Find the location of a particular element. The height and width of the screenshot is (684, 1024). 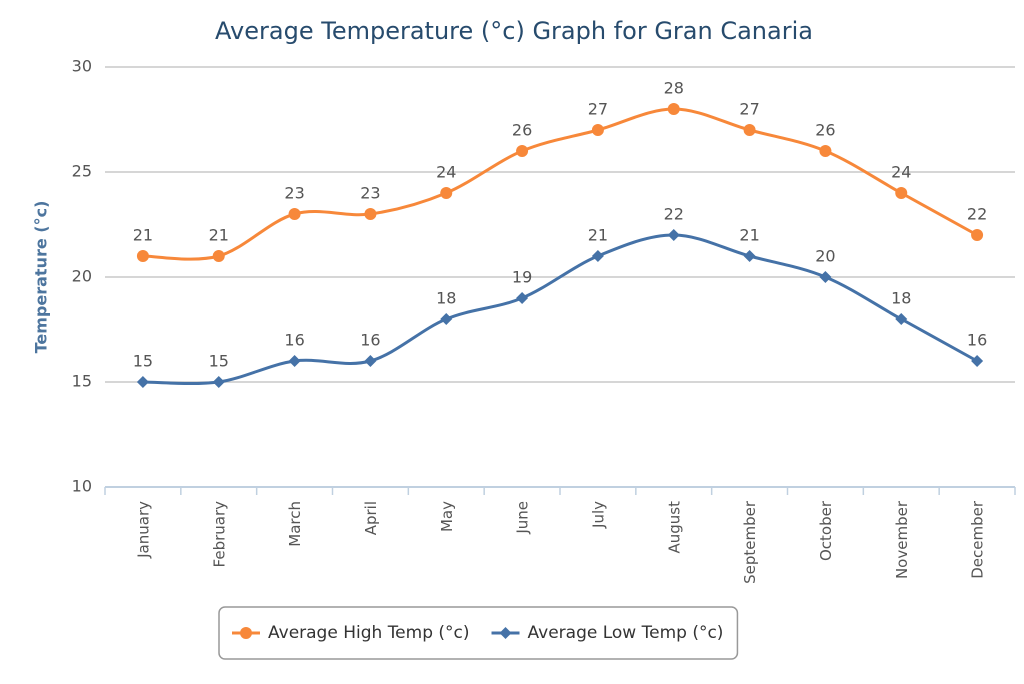

legend-label: Average High Temp (°c) is located at coordinates (369, 633).